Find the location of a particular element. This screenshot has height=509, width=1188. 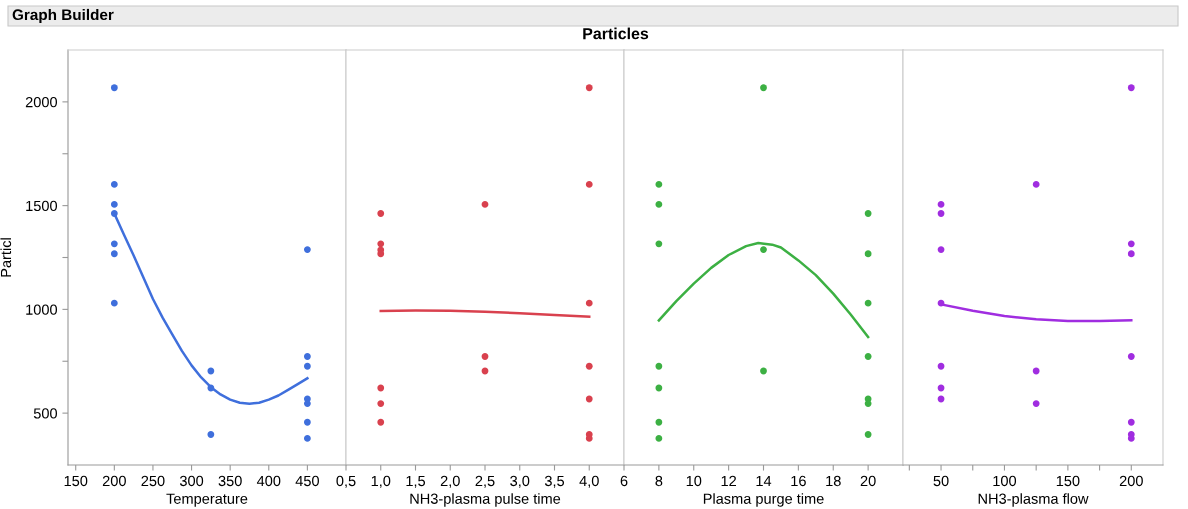

x-tick-label: 50 is located at coordinates (941, 481).